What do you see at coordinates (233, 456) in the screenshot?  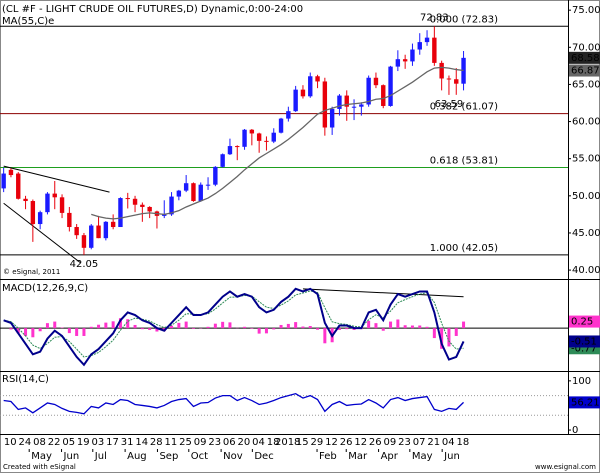 I see `month-label: Nov` at bounding box center [233, 456].